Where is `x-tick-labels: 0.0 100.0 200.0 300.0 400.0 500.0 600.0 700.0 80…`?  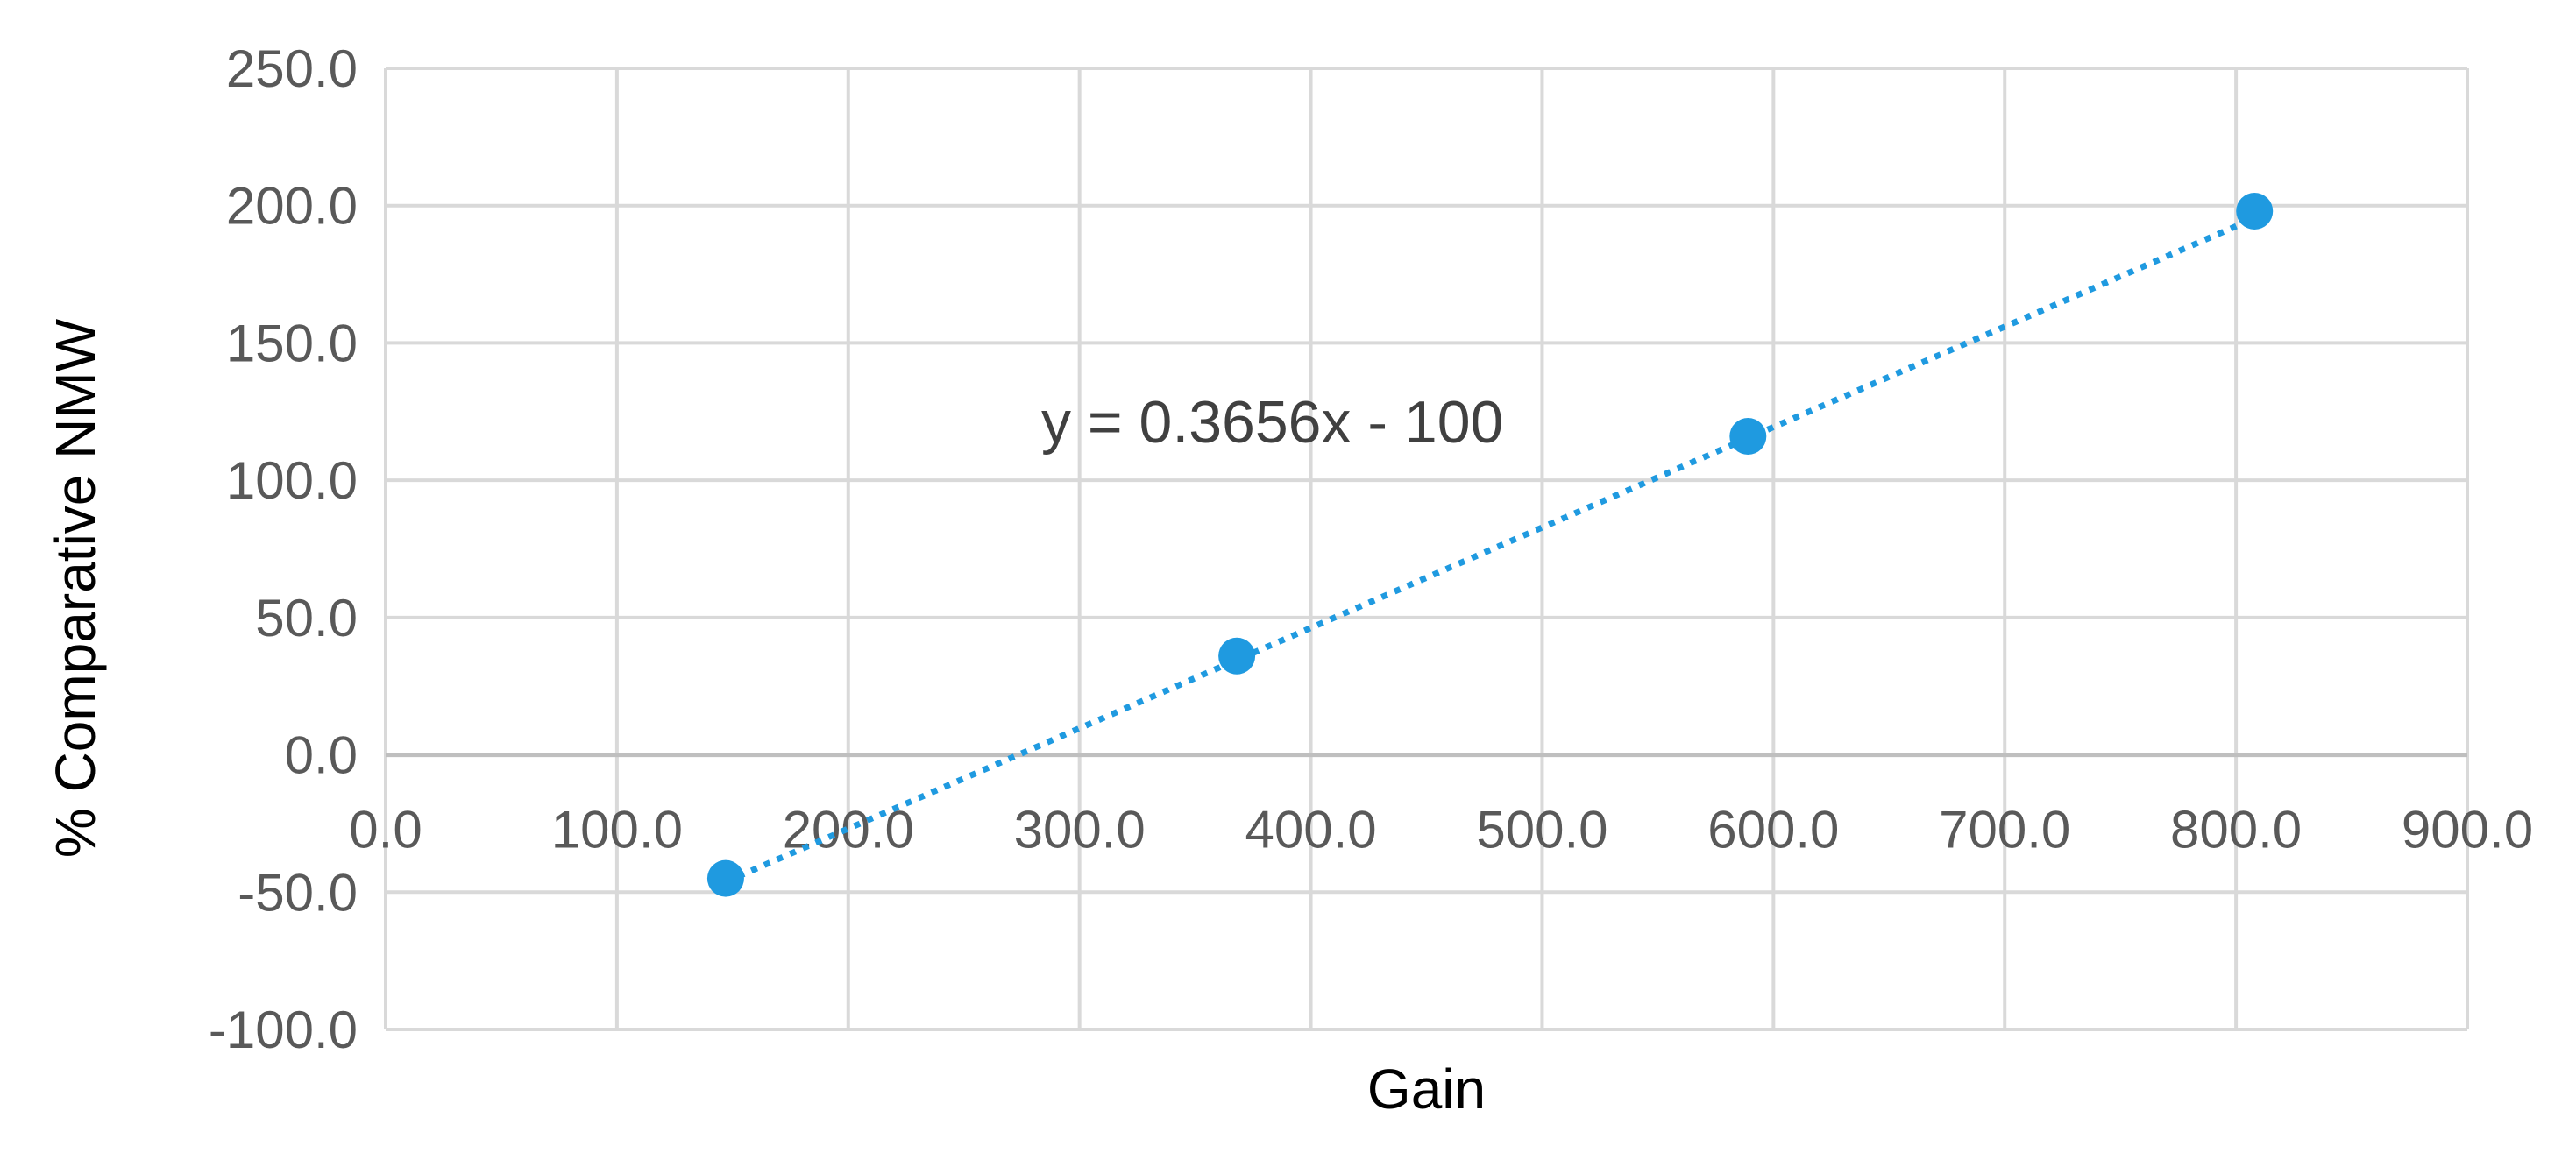
x-tick-labels: 0.0 100.0 200.0 300.0 400.0 500.0 600.0 700.0 80… is located at coordinates (1441, 830).